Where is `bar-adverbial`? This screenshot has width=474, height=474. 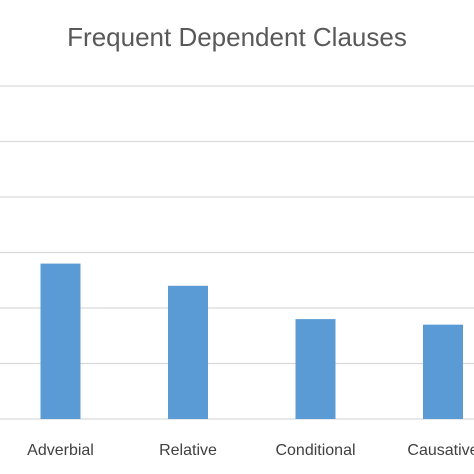
bar-adverbial is located at coordinates (60, 341).